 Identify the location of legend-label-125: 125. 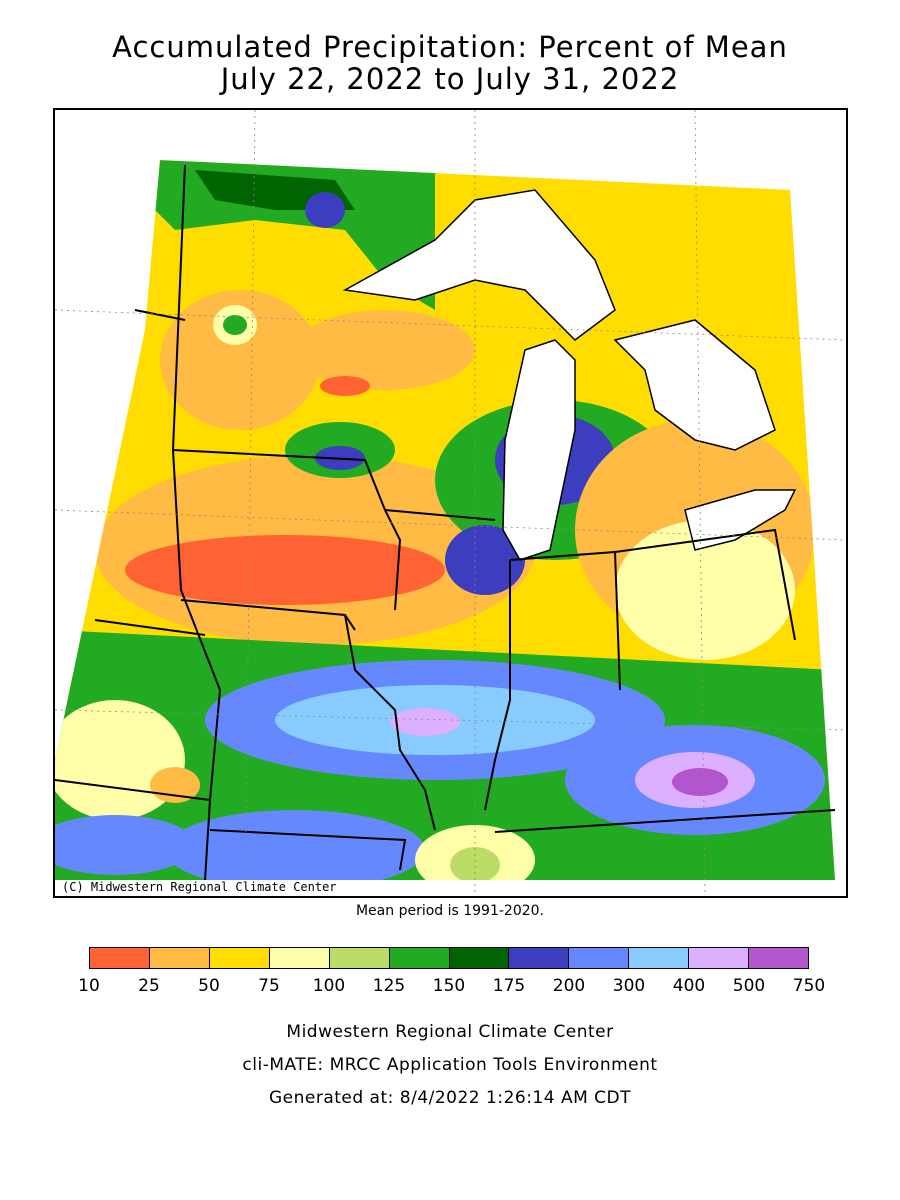
(389, 986).